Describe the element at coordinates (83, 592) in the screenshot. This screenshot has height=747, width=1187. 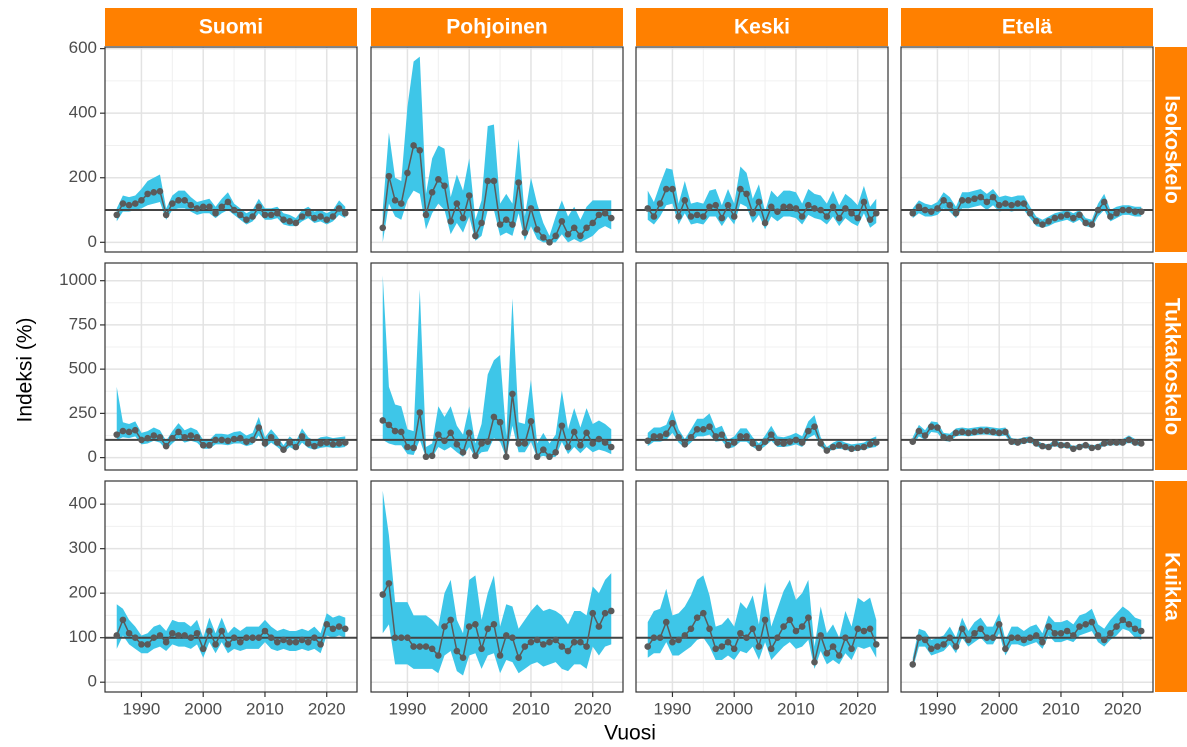
I see `y-tick-label: 200` at that location.